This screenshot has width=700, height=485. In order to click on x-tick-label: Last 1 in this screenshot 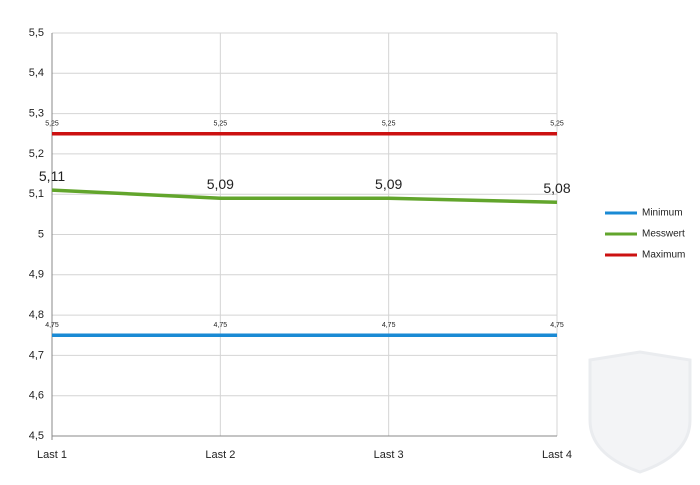, I will do `click(52, 455)`.